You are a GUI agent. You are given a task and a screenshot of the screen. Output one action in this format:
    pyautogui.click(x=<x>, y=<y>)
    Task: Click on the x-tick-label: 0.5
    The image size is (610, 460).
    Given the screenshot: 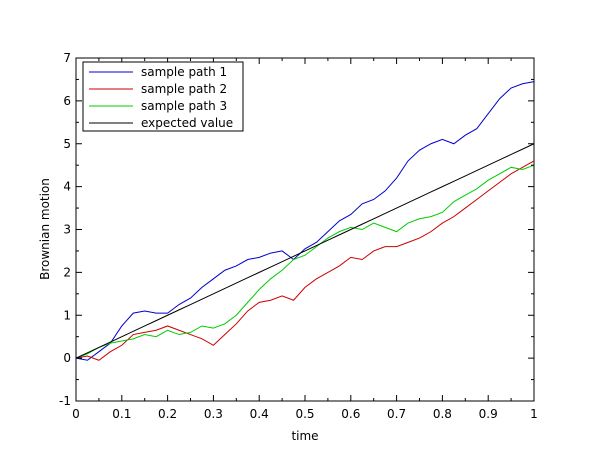 What is the action you would take?
    pyautogui.click(x=304, y=414)
    